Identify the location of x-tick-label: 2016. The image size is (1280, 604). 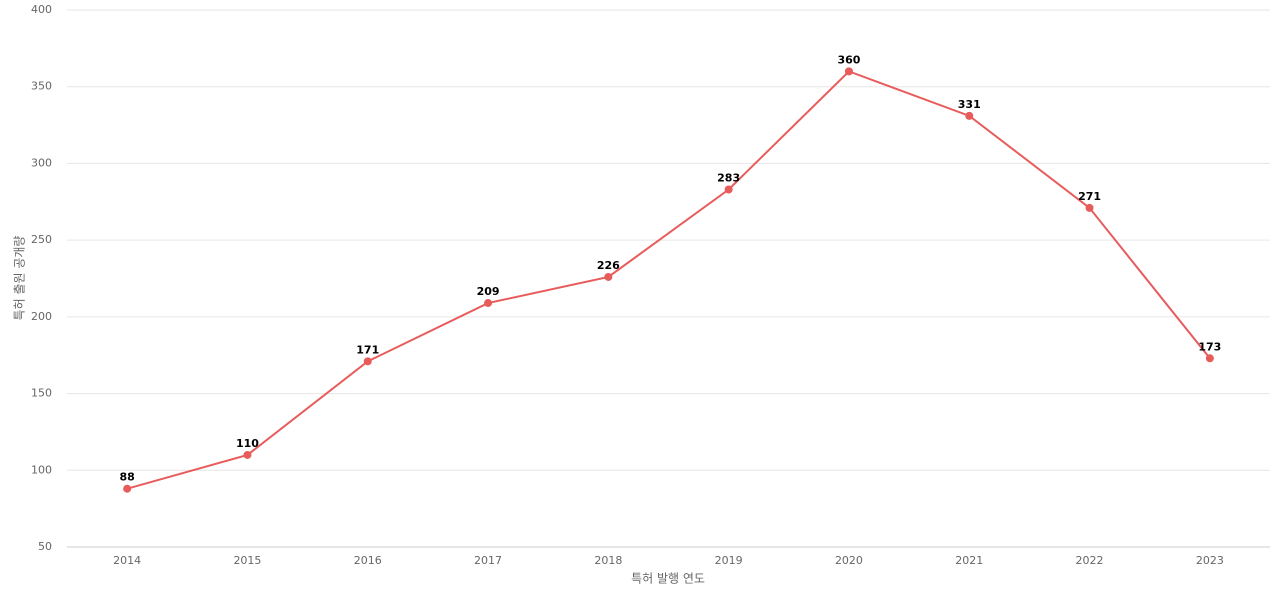
(368, 560).